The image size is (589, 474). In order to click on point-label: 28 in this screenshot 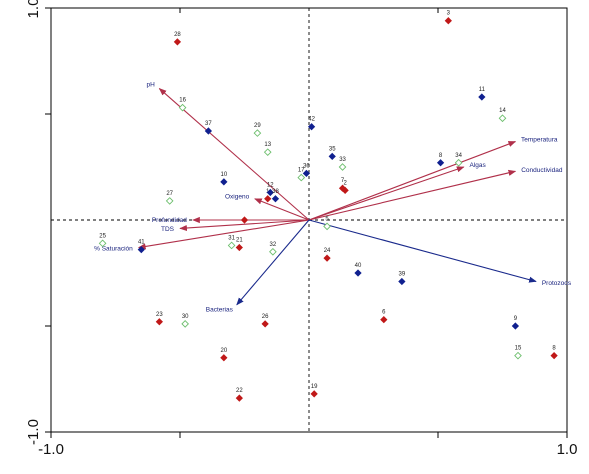, I will do `click(177, 35)`.